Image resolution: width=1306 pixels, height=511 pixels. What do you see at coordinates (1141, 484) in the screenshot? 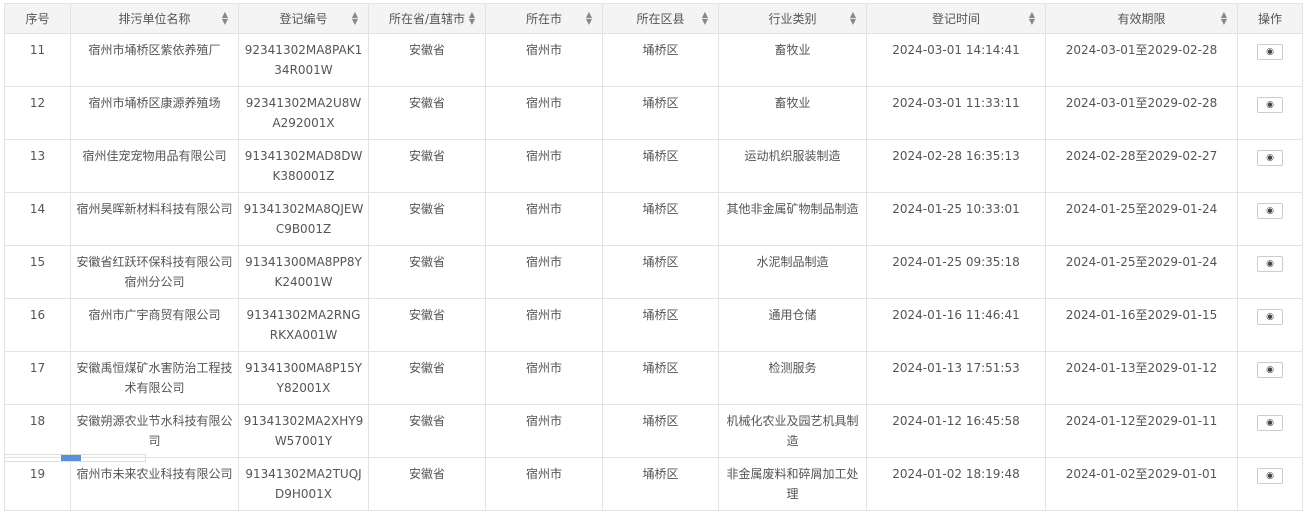
I see `cell-col-validity: 2024-01-02至2029-01-01` at bounding box center [1141, 484].